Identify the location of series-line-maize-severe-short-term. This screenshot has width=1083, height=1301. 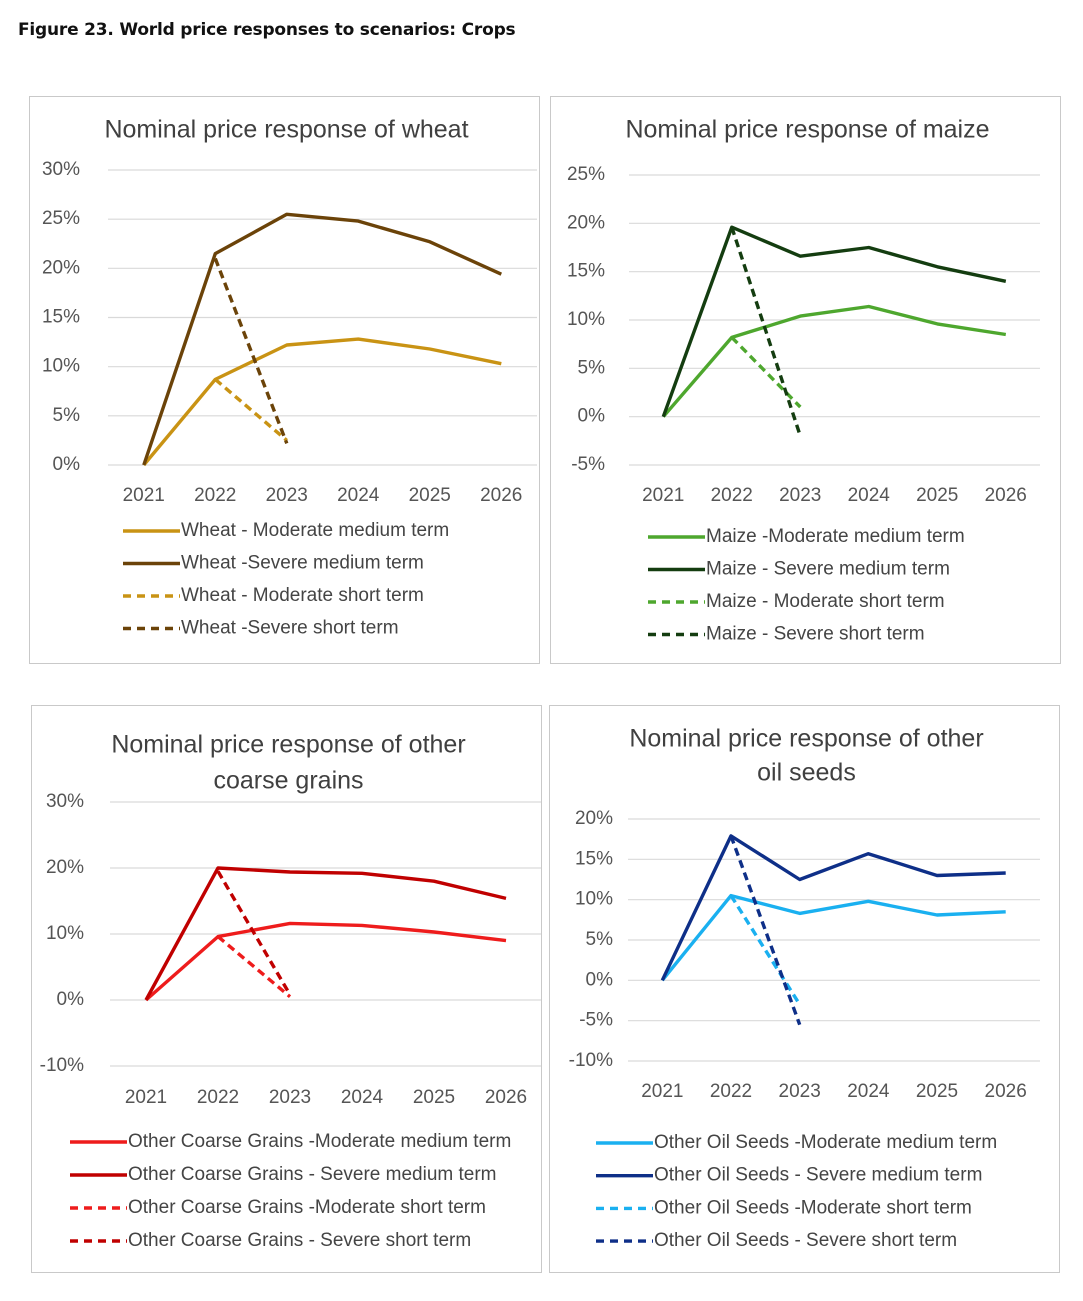
(766, 331).